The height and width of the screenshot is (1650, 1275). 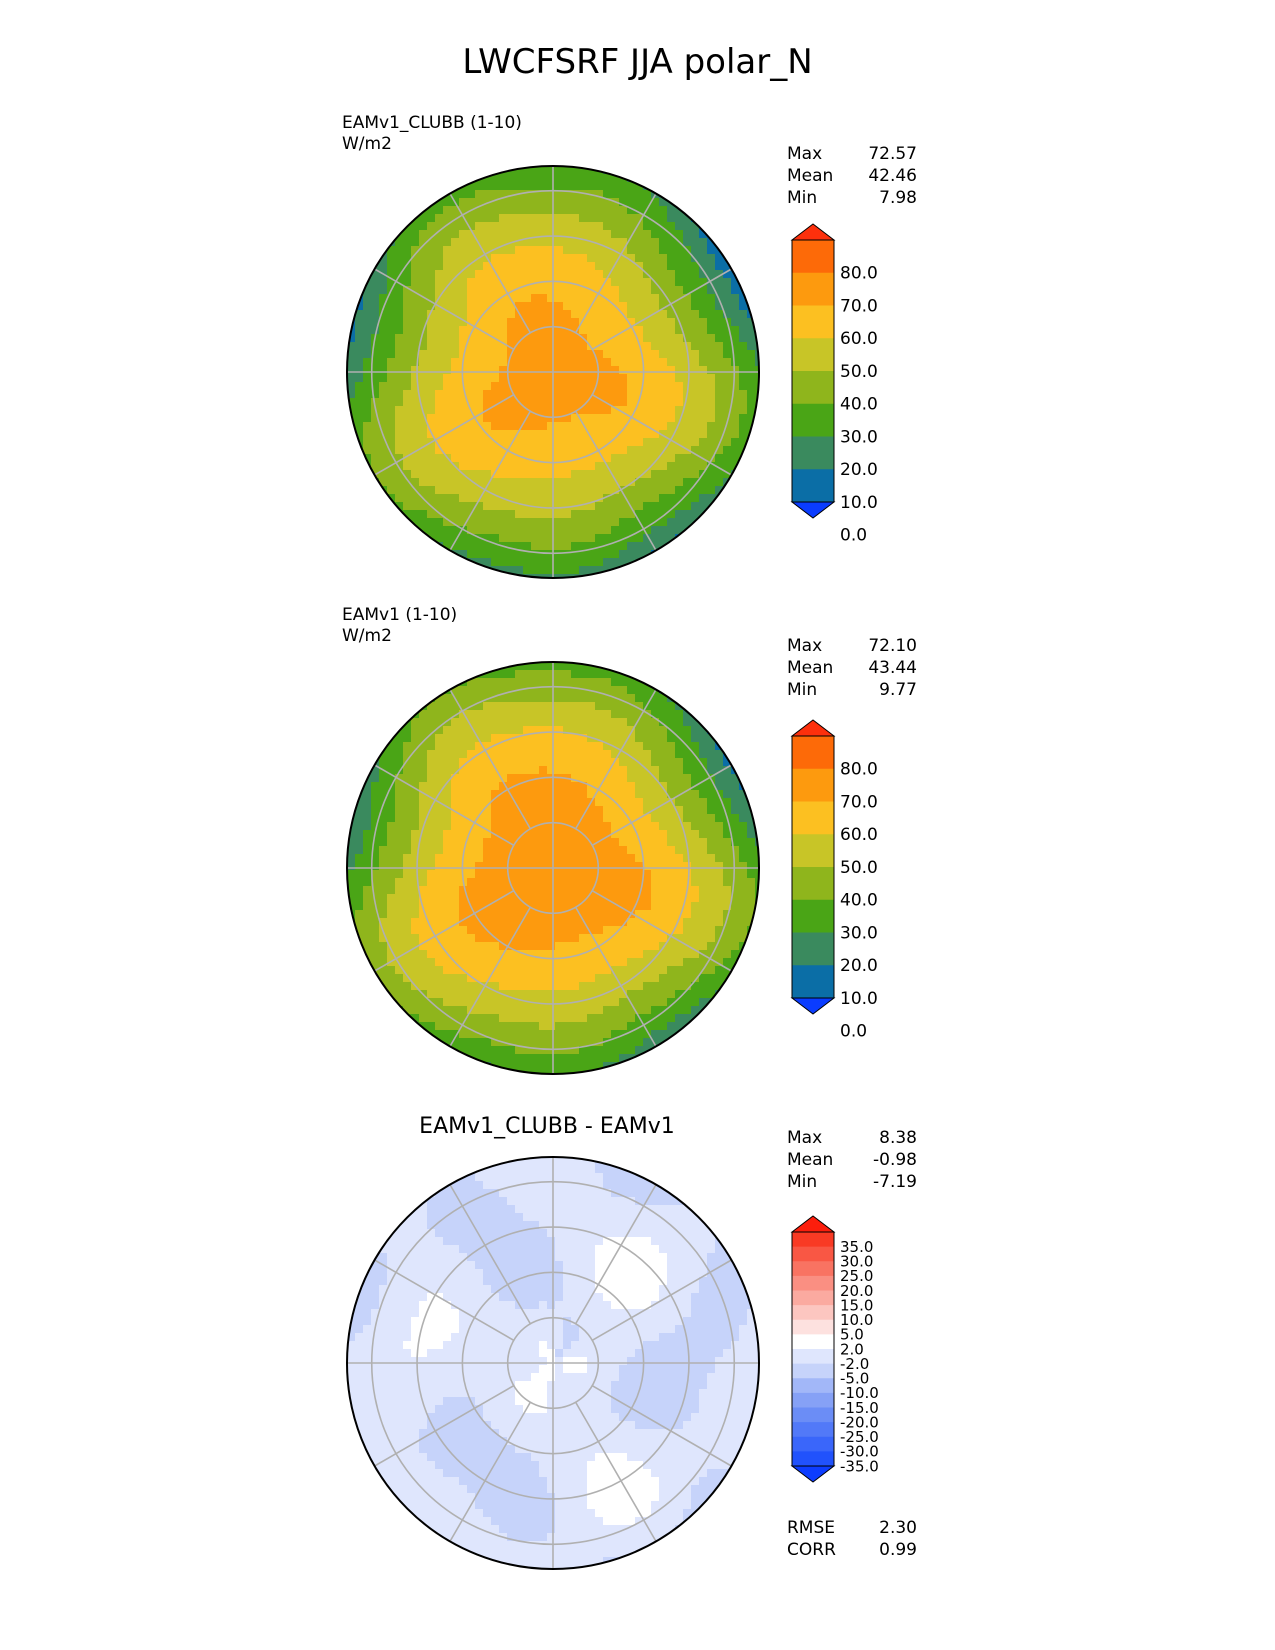 What do you see at coordinates (852, 176) in the screenshot?
I see `panel-1-stats: Max 72.57 Mean 42.46 Min 7.98` at bounding box center [852, 176].